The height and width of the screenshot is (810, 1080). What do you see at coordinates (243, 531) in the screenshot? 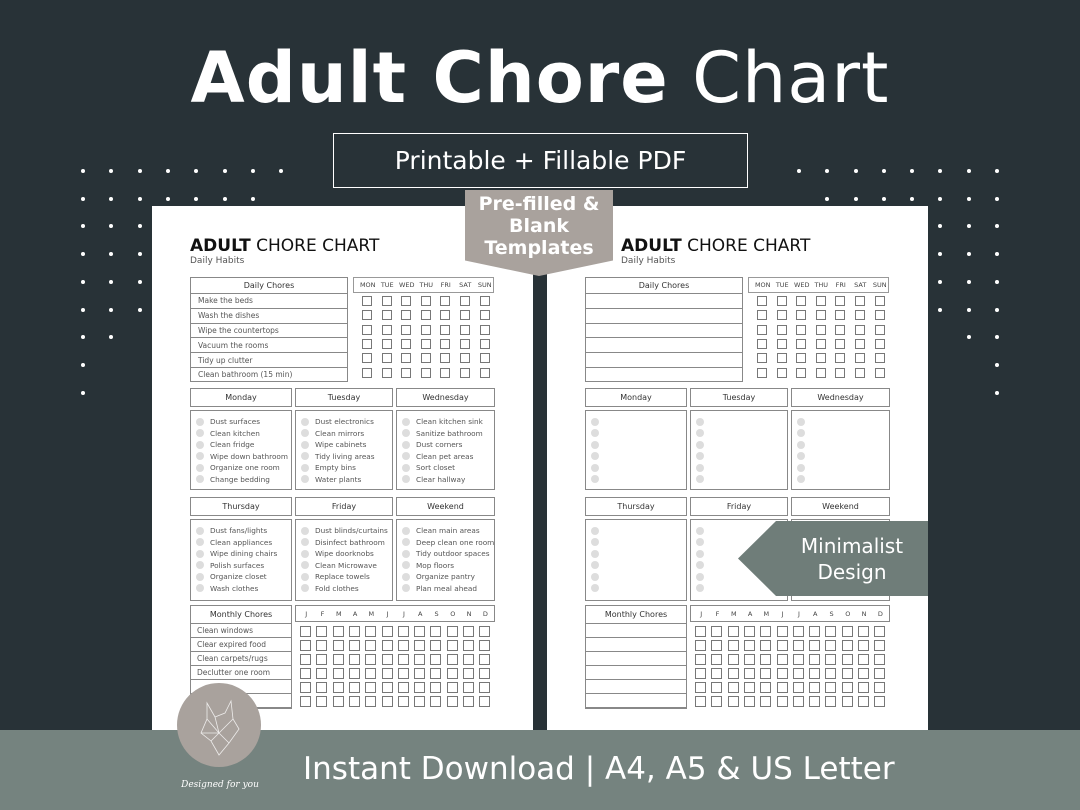
I see `list-item: Dust fans/lights` at bounding box center [243, 531].